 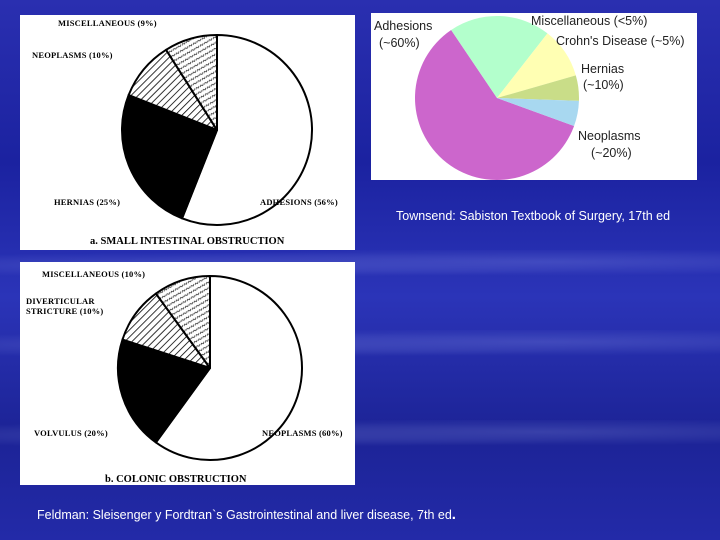 I want to click on slice-label-hernias-line1: Hernias, so click(x=602, y=69).